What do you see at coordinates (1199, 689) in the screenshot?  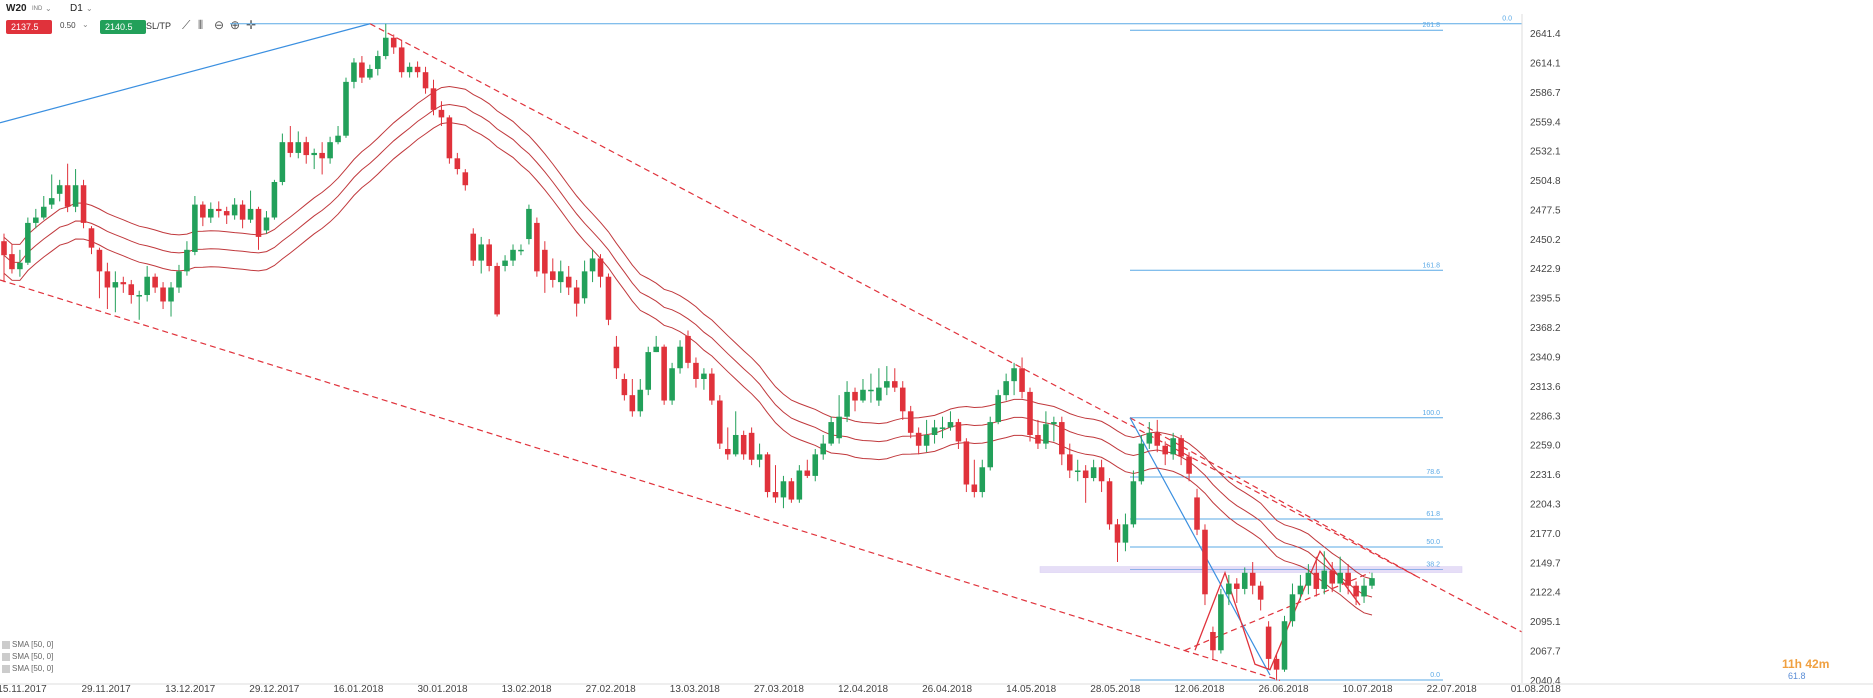 I see `x-tick-label: 12.06.2018` at bounding box center [1199, 689].